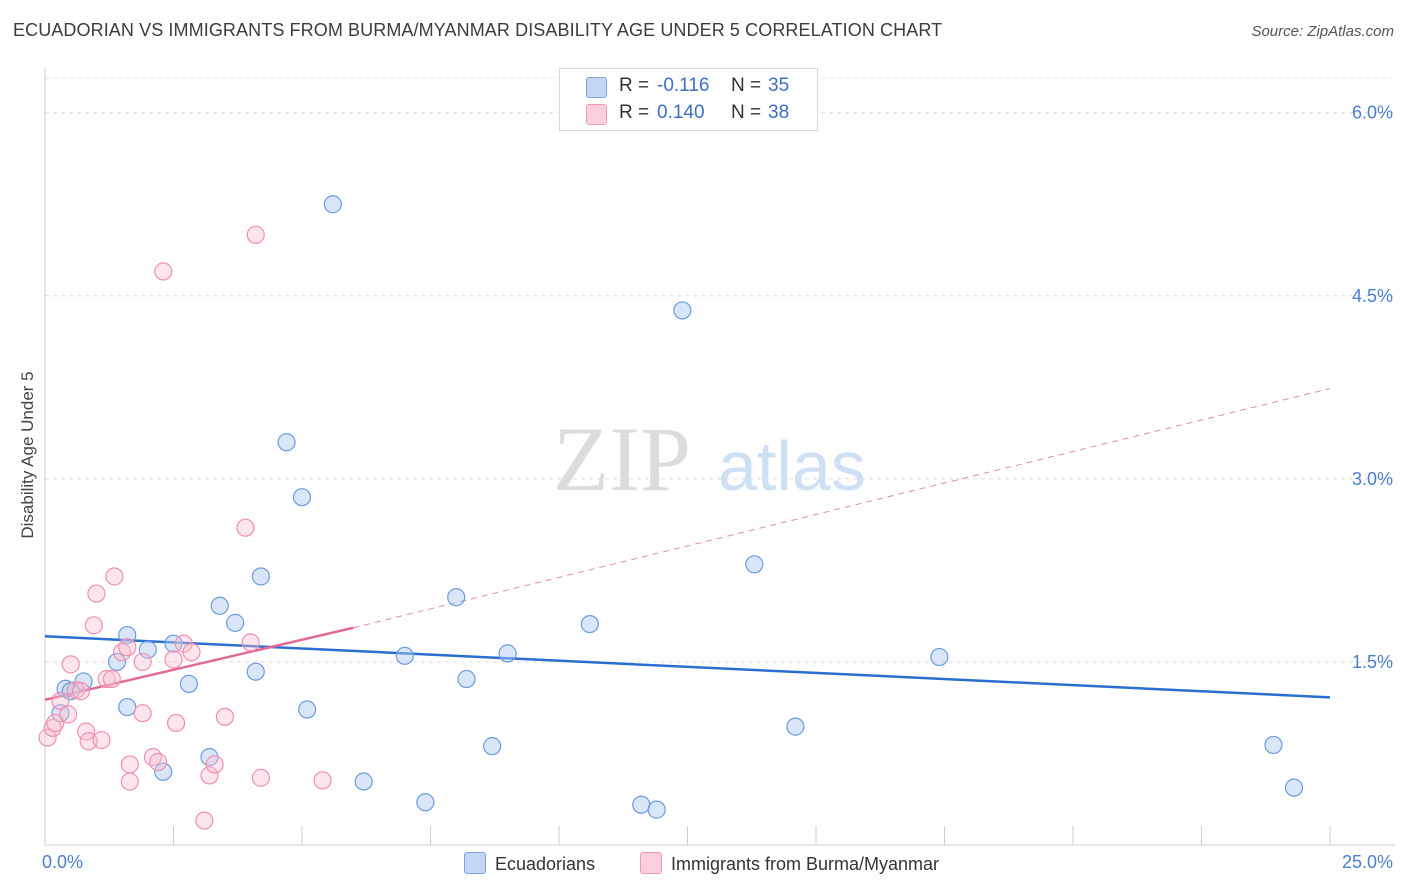 This screenshot has width=1406, height=892. What do you see at coordinates (475, 863) in the screenshot?
I see `legend-swatch-blue` at bounding box center [475, 863].